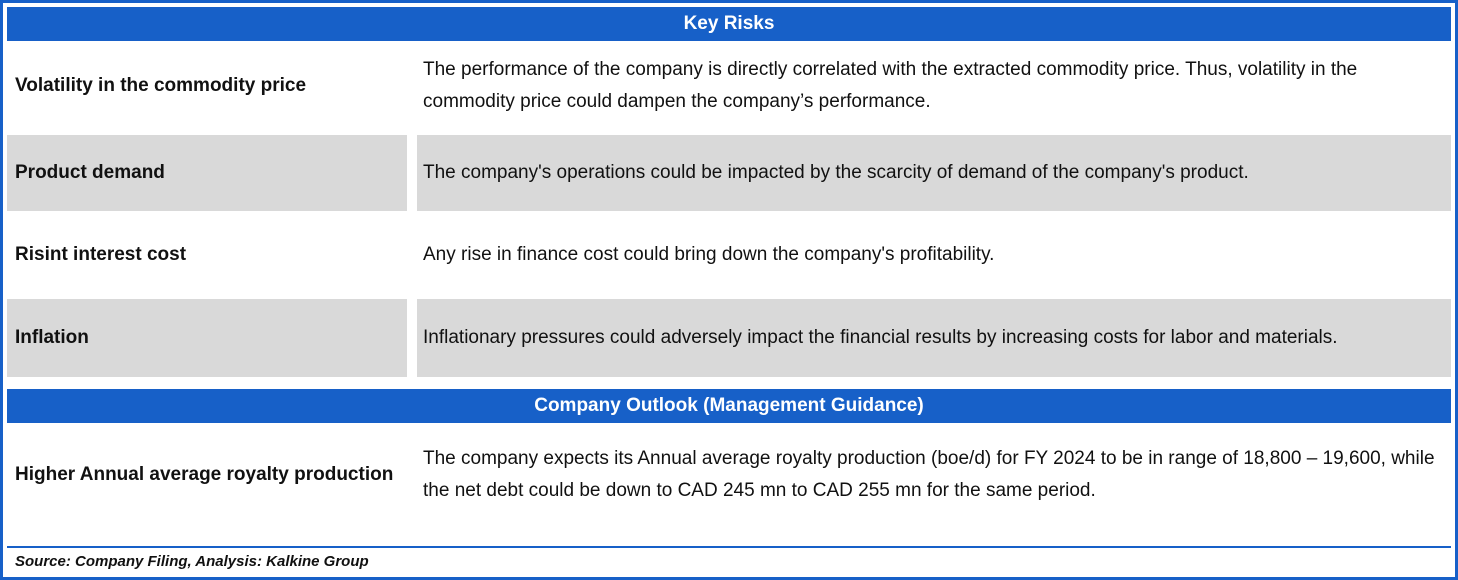 The image size is (1458, 580). I want to click on risk-label: Inflation, so click(207, 338).